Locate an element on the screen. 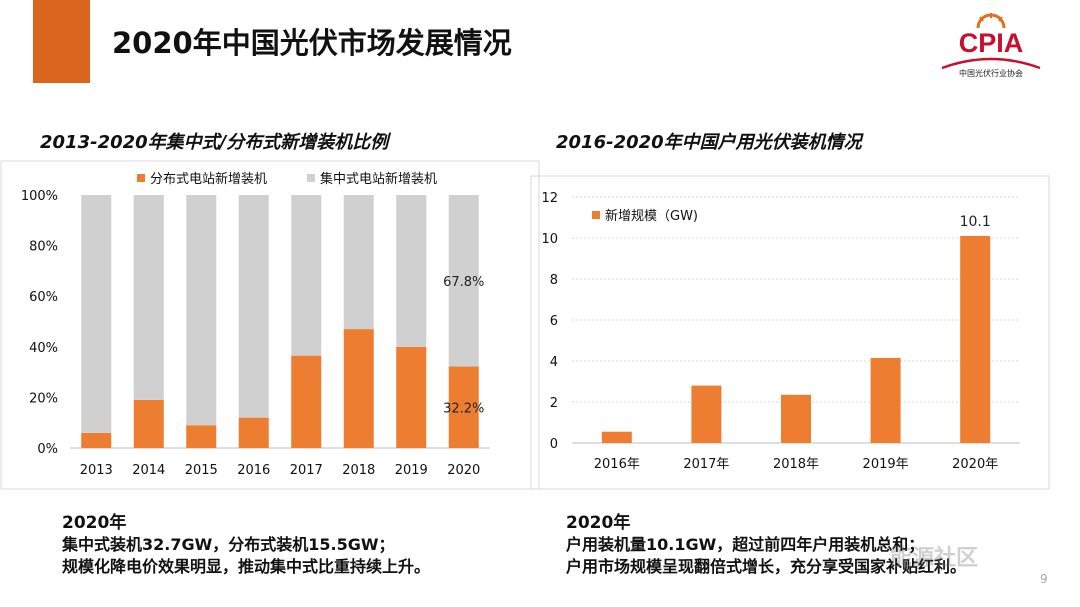 This screenshot has width=1080, height=607. y-tick-label: 80% is located at coordinates (43, 247).